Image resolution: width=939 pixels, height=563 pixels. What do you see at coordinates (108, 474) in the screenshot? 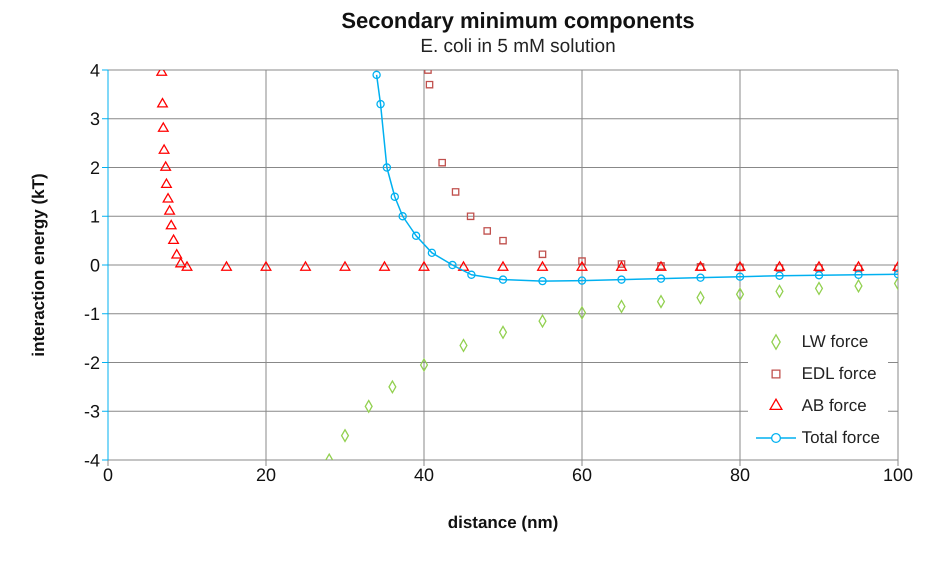
I see `x-tick-label: 0` at bounding box center [108, 474].